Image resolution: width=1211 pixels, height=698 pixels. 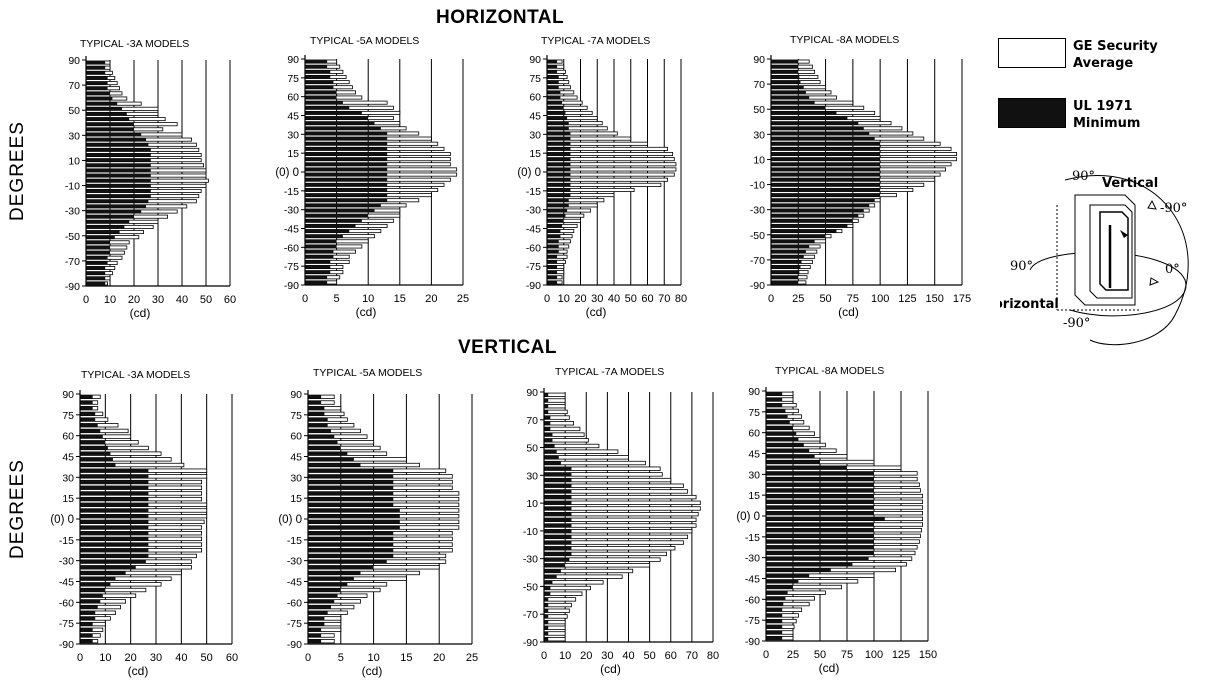 I want to click on x-tick-label: 75, so click(x=847, y=655).